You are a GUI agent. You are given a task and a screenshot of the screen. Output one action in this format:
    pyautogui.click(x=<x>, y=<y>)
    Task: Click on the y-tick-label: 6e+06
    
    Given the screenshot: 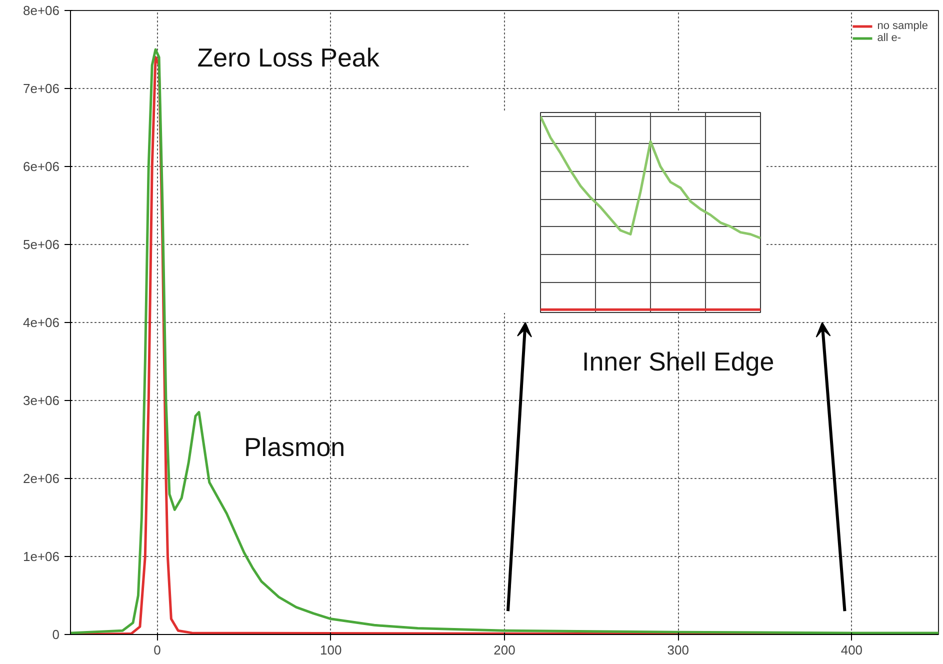 What is the action you would take?
    pyautogui.click(x=41, y=166)
    